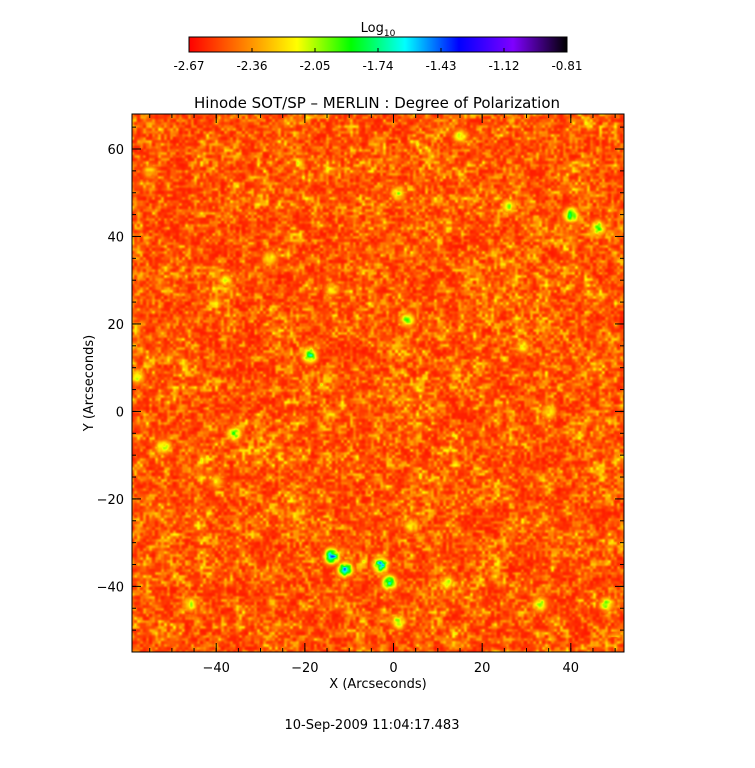  I want to click on x-tick-label: −40, so click(215, 668).